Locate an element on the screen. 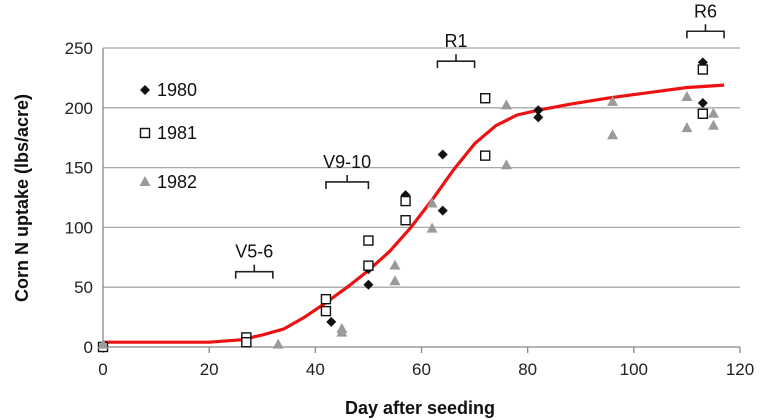  y-axis-title: Corn N uptake (lbs/acre) is located at coordinates (22, 198).